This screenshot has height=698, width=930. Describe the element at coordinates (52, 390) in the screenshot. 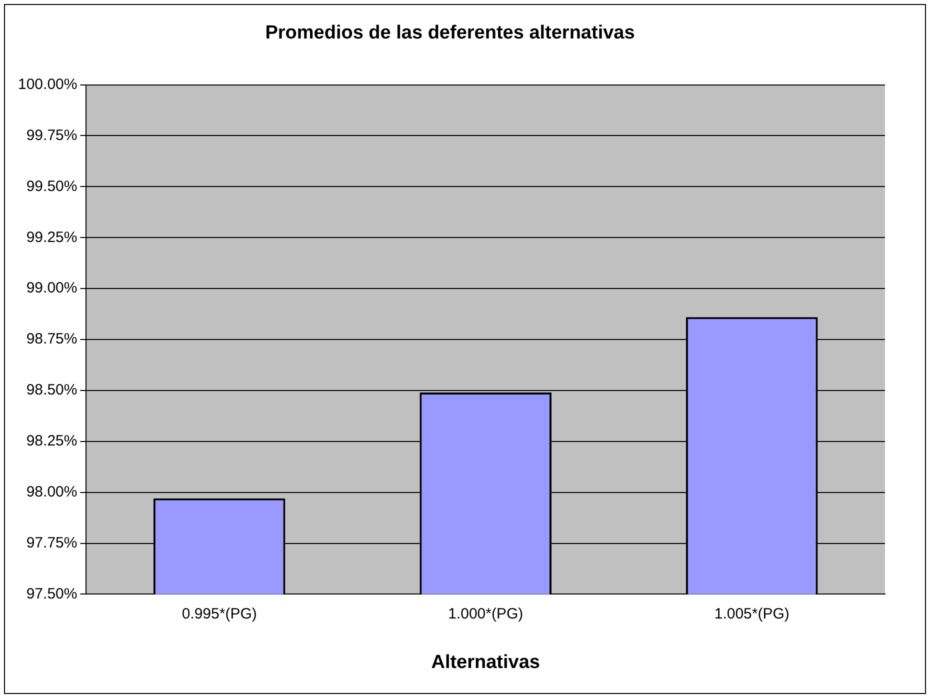

I see `y-tick-label: 98.50%` at that location.